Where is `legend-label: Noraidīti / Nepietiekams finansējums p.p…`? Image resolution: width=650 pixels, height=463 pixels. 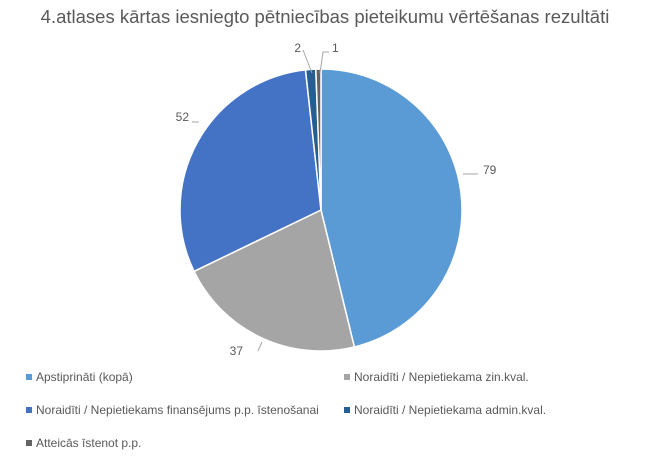 legend-label: Noraidīti / Nepietiekams finansējums p.p… is located at coordinates (177, 410).